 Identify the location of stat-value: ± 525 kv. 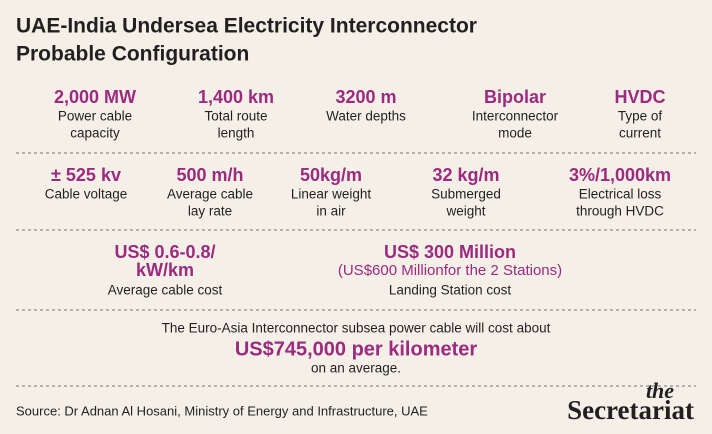
(86, 175).